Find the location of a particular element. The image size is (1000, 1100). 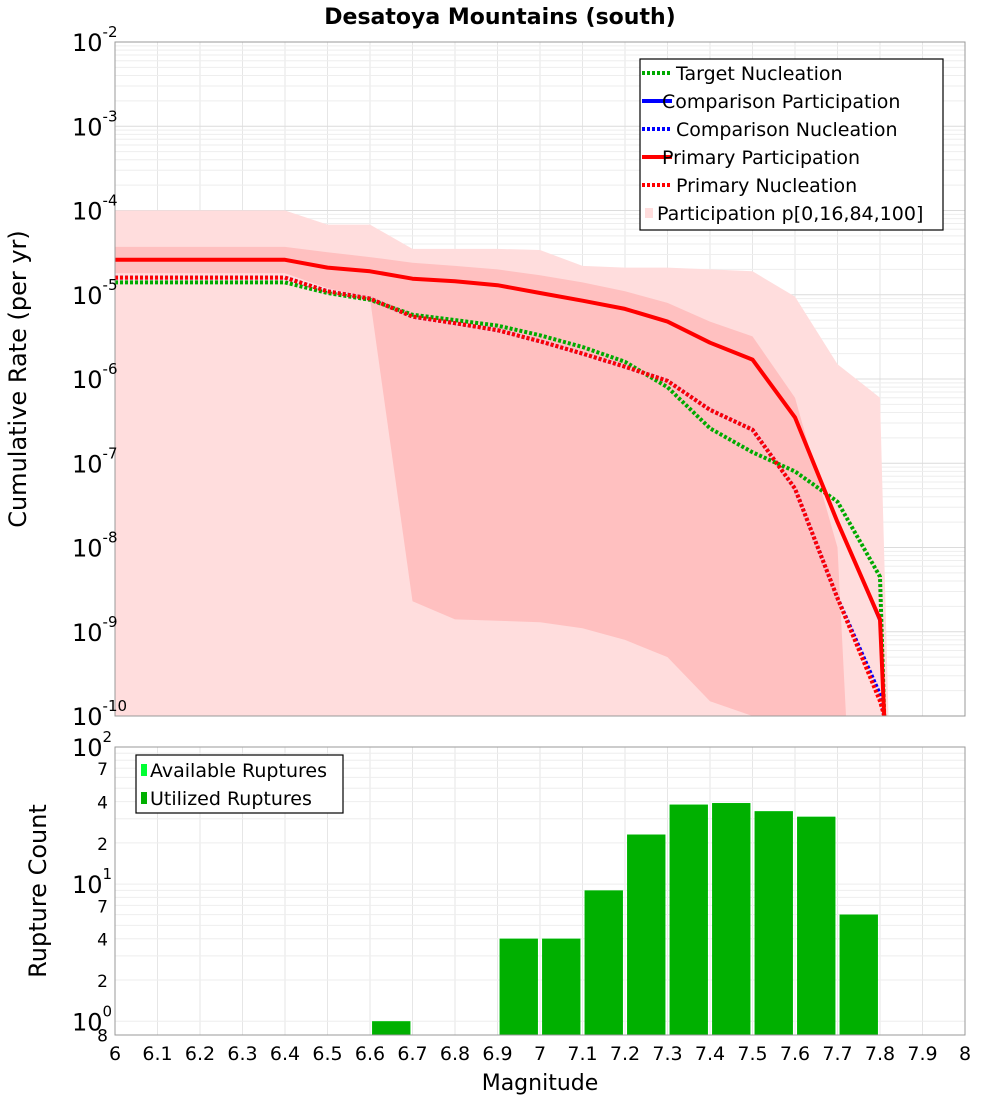

x-tick-label: 7.1 is located at coordinates (582, 1054).